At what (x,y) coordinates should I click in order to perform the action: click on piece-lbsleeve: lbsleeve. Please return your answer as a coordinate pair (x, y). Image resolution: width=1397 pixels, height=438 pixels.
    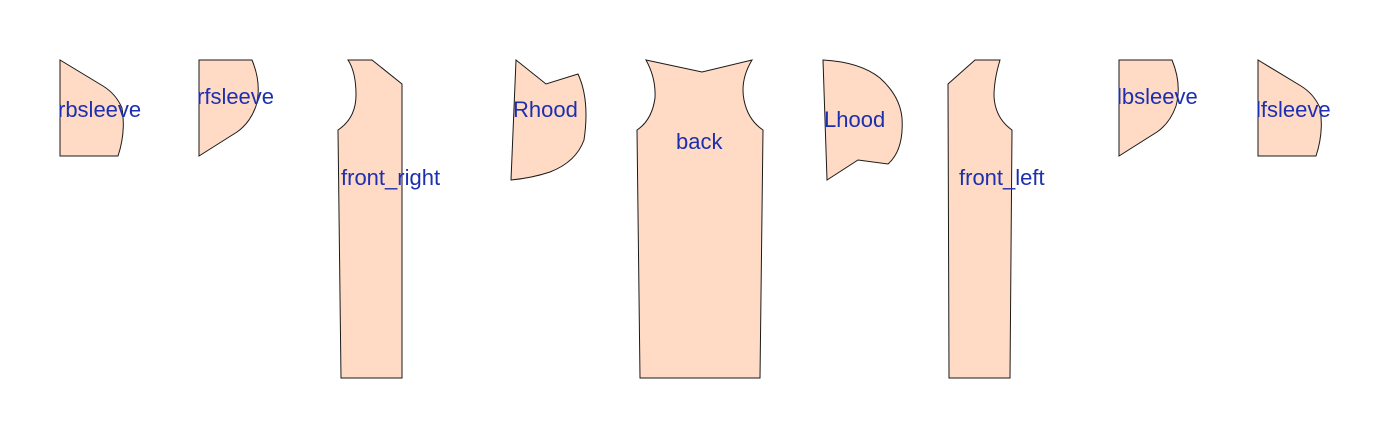
    Looking at the image, I should click on (1157, 108).